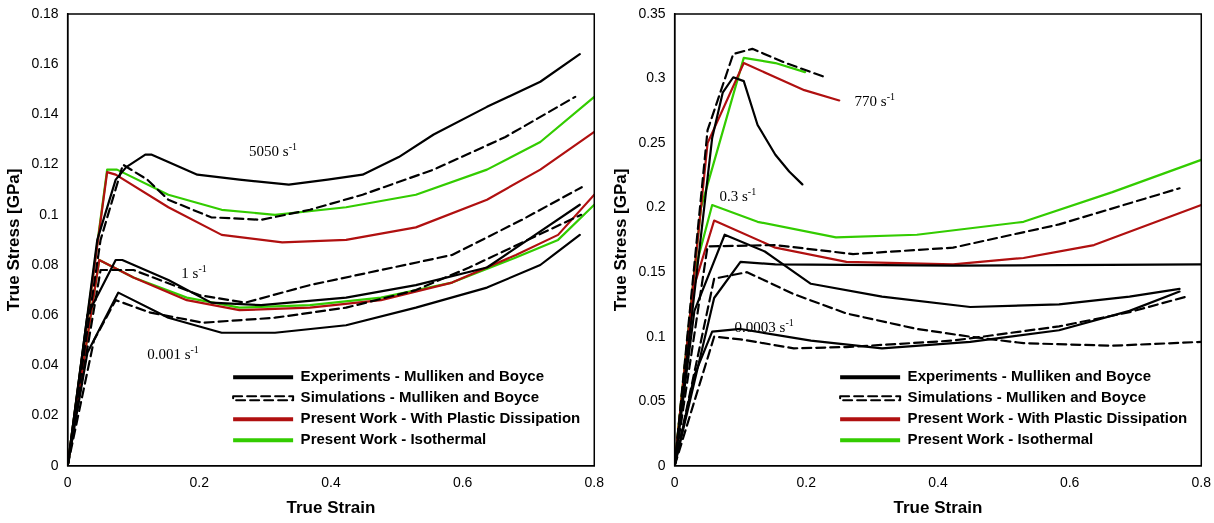 The image size is (1214, 523). I want to click on y-tick-label: 0.14, so click(45, 113).